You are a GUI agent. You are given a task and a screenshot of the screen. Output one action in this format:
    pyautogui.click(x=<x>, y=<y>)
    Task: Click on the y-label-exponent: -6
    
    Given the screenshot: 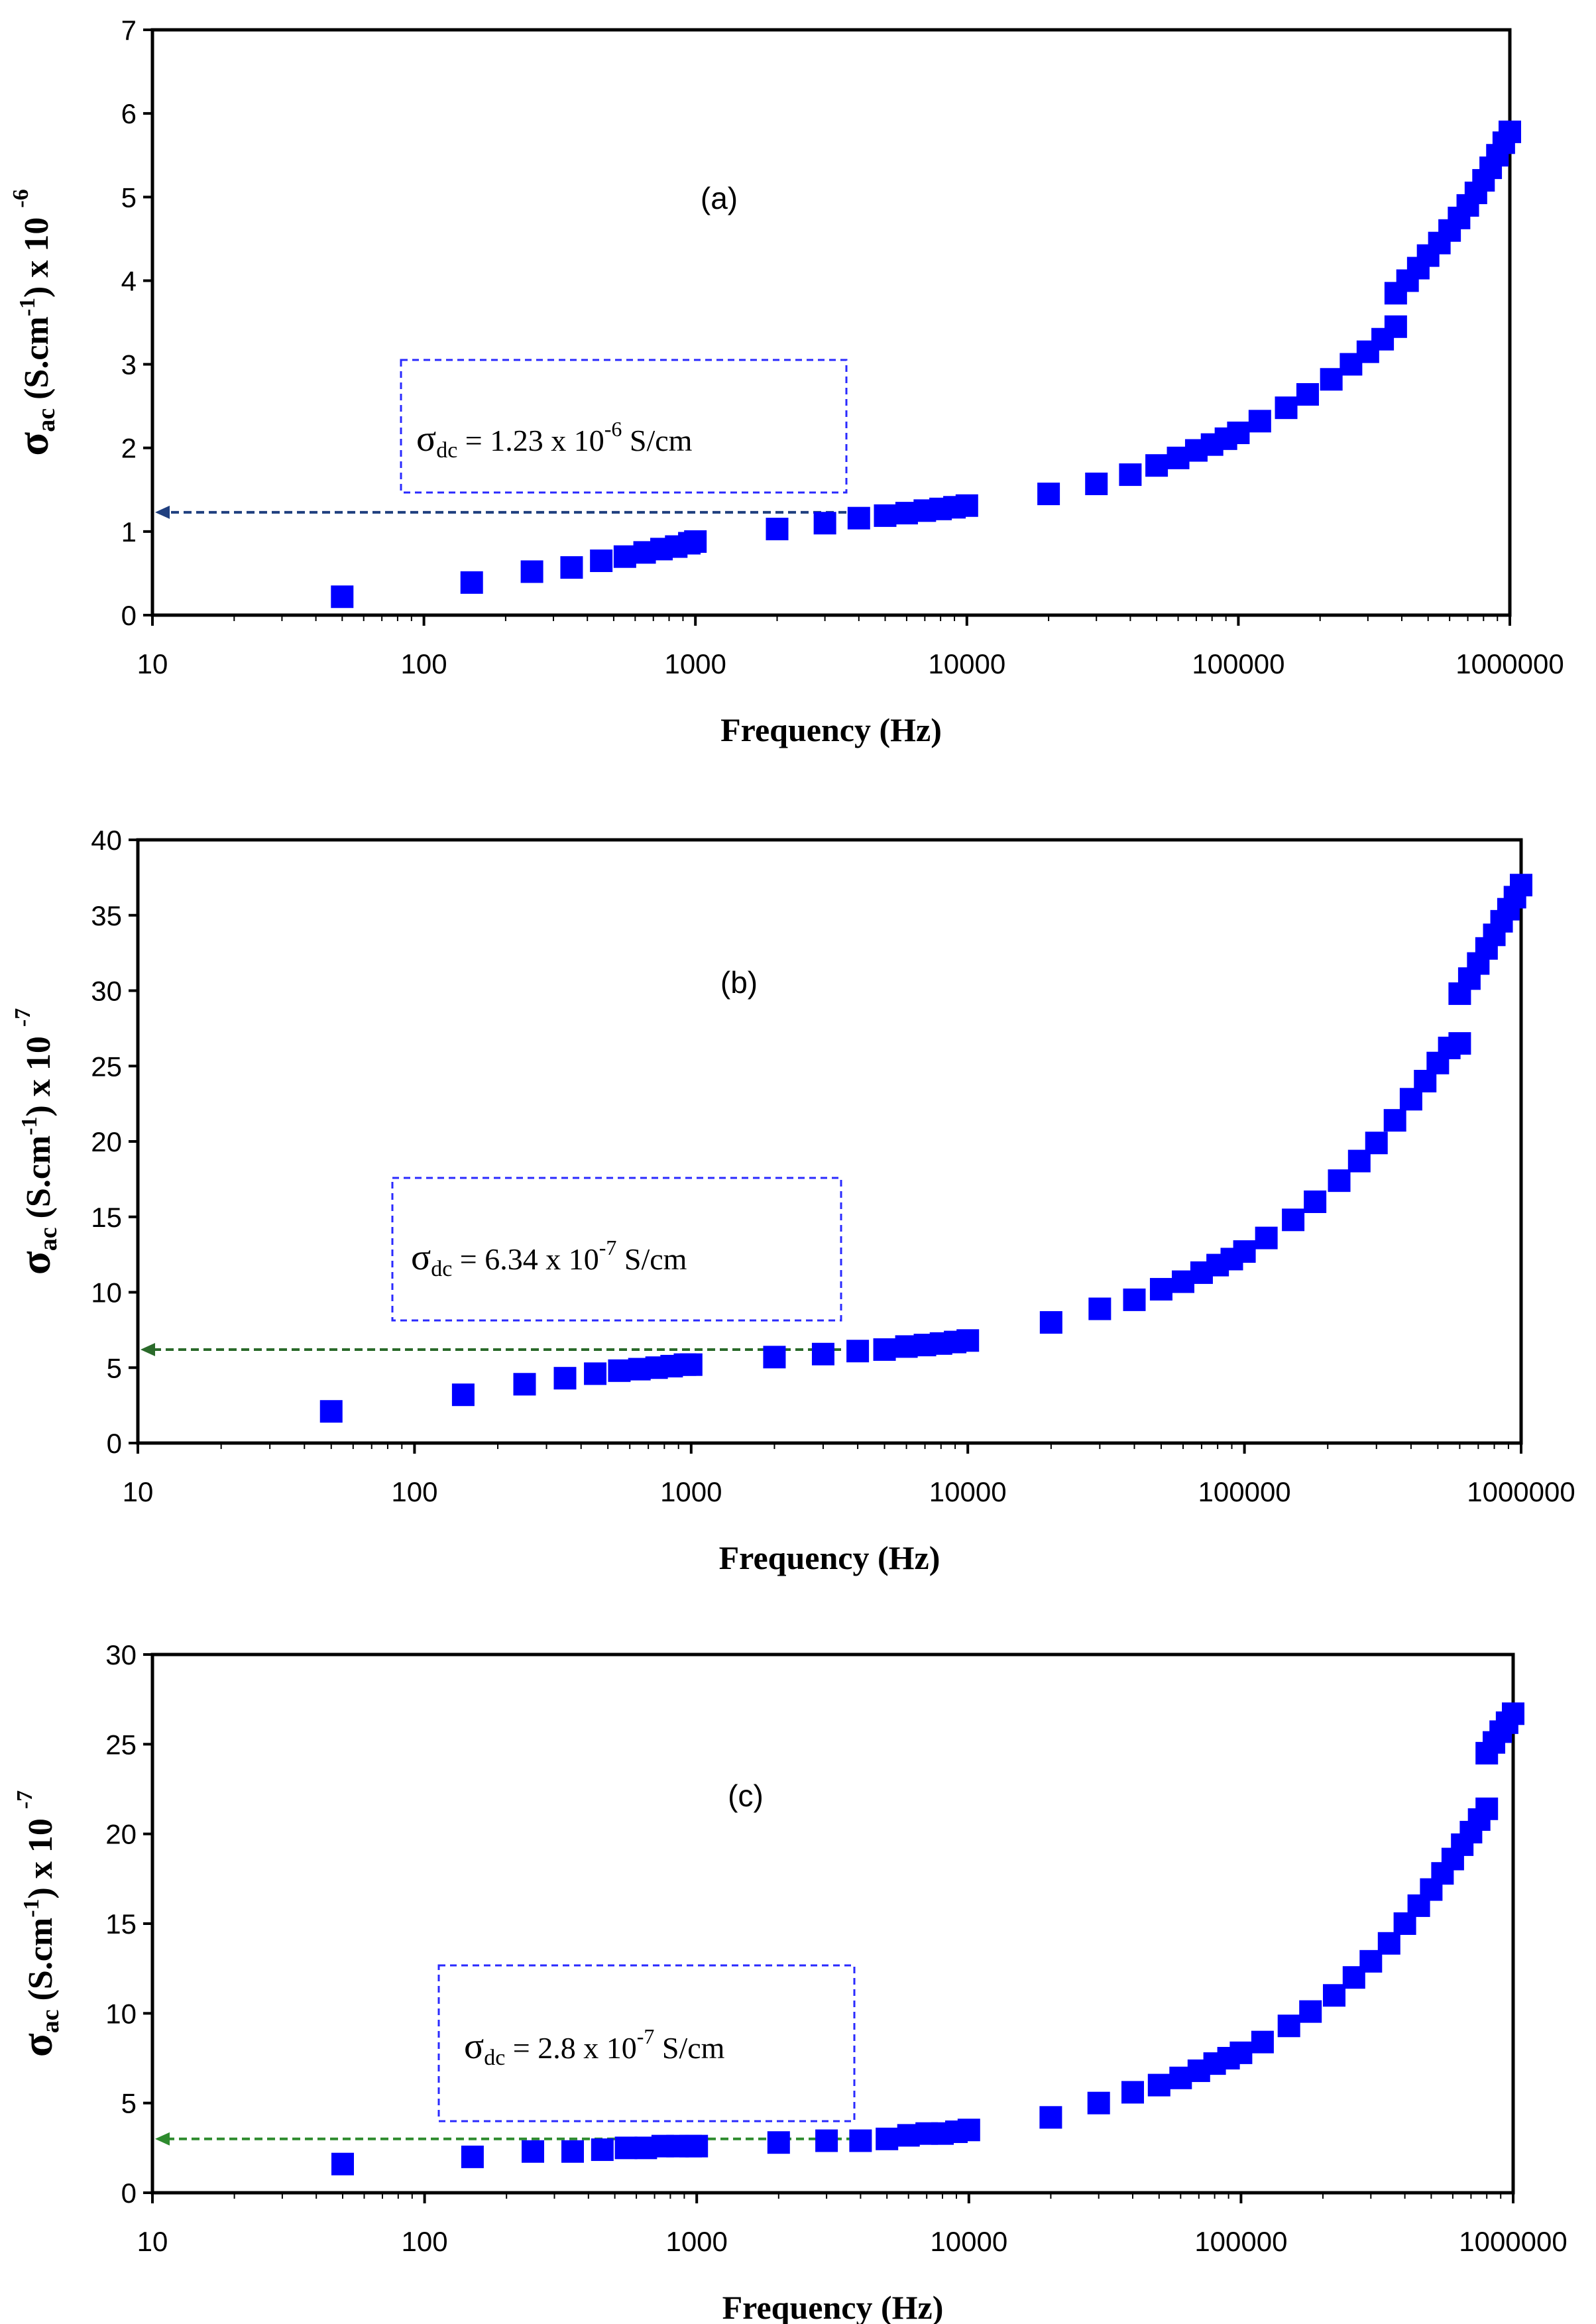 What is the action you would take?
    pyautogui.click(x=21, y=198)
    